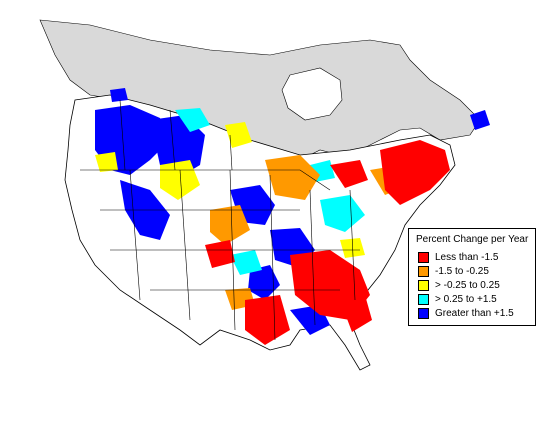 This screenshot has height=423, width=547. What do you see at coordinates (312, 94) in the screenshot?
I see `hudson-bay` at bounding box center [312, 94].